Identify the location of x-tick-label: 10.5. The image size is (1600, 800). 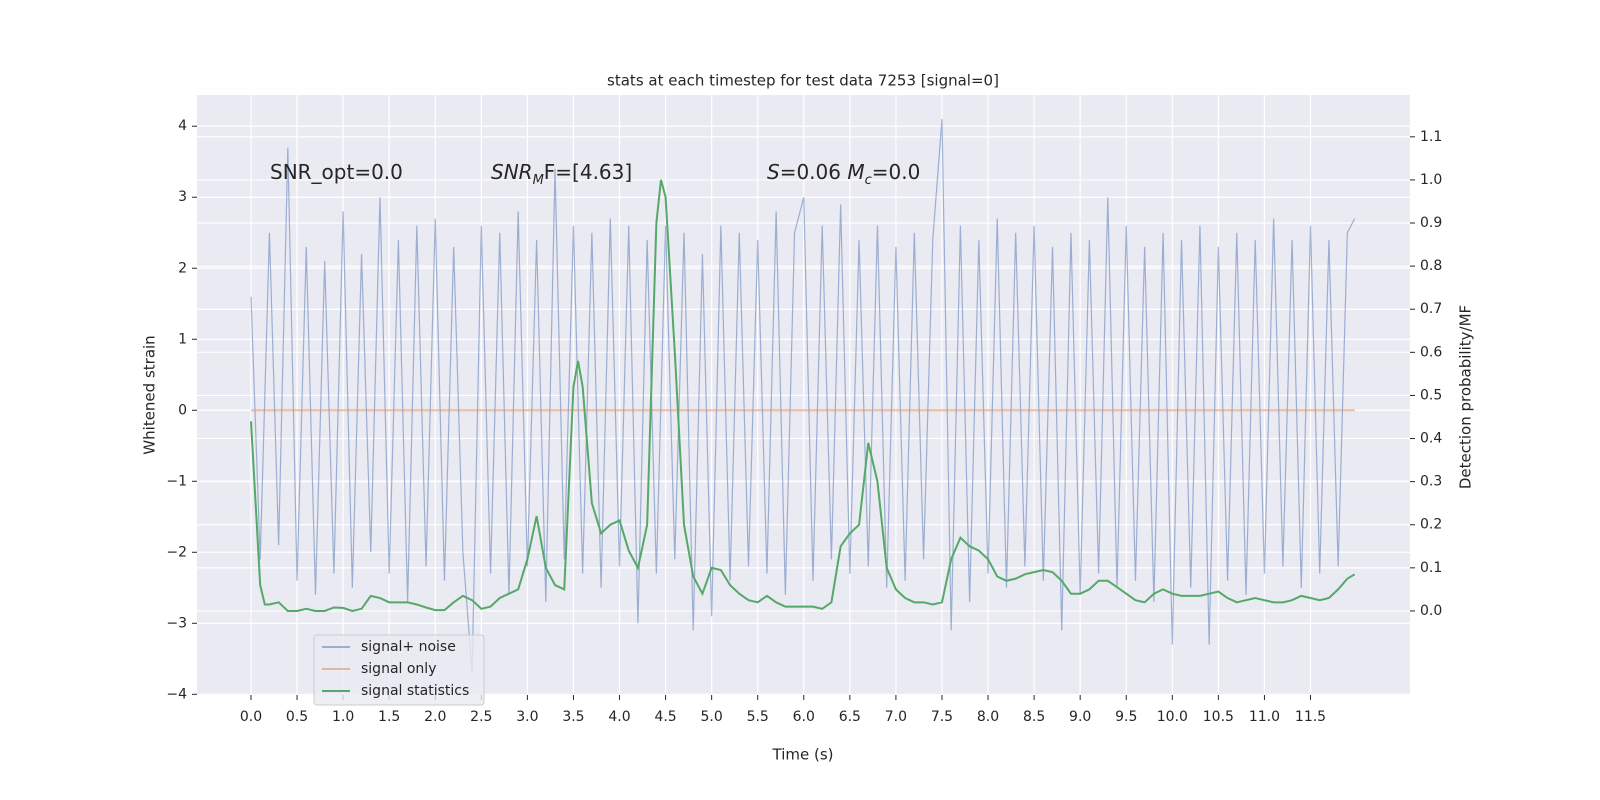
(1218, 717).